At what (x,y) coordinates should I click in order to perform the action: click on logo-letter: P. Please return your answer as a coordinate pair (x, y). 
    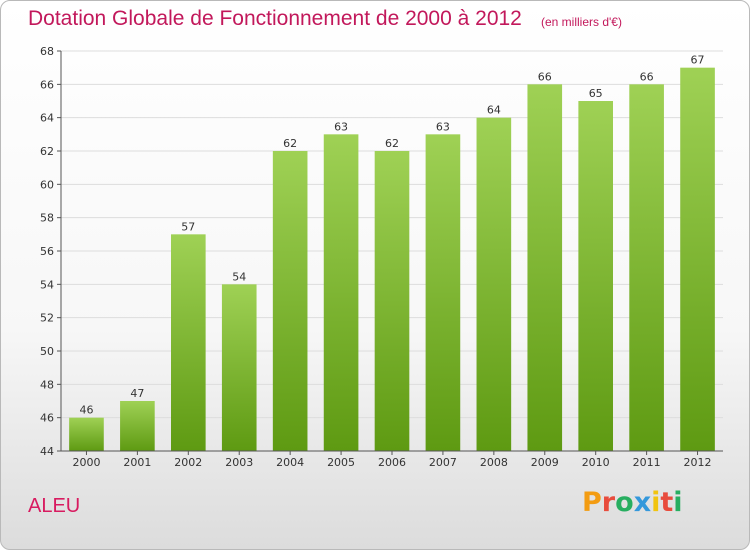
    Looking at the image, I should click on (592, 502).